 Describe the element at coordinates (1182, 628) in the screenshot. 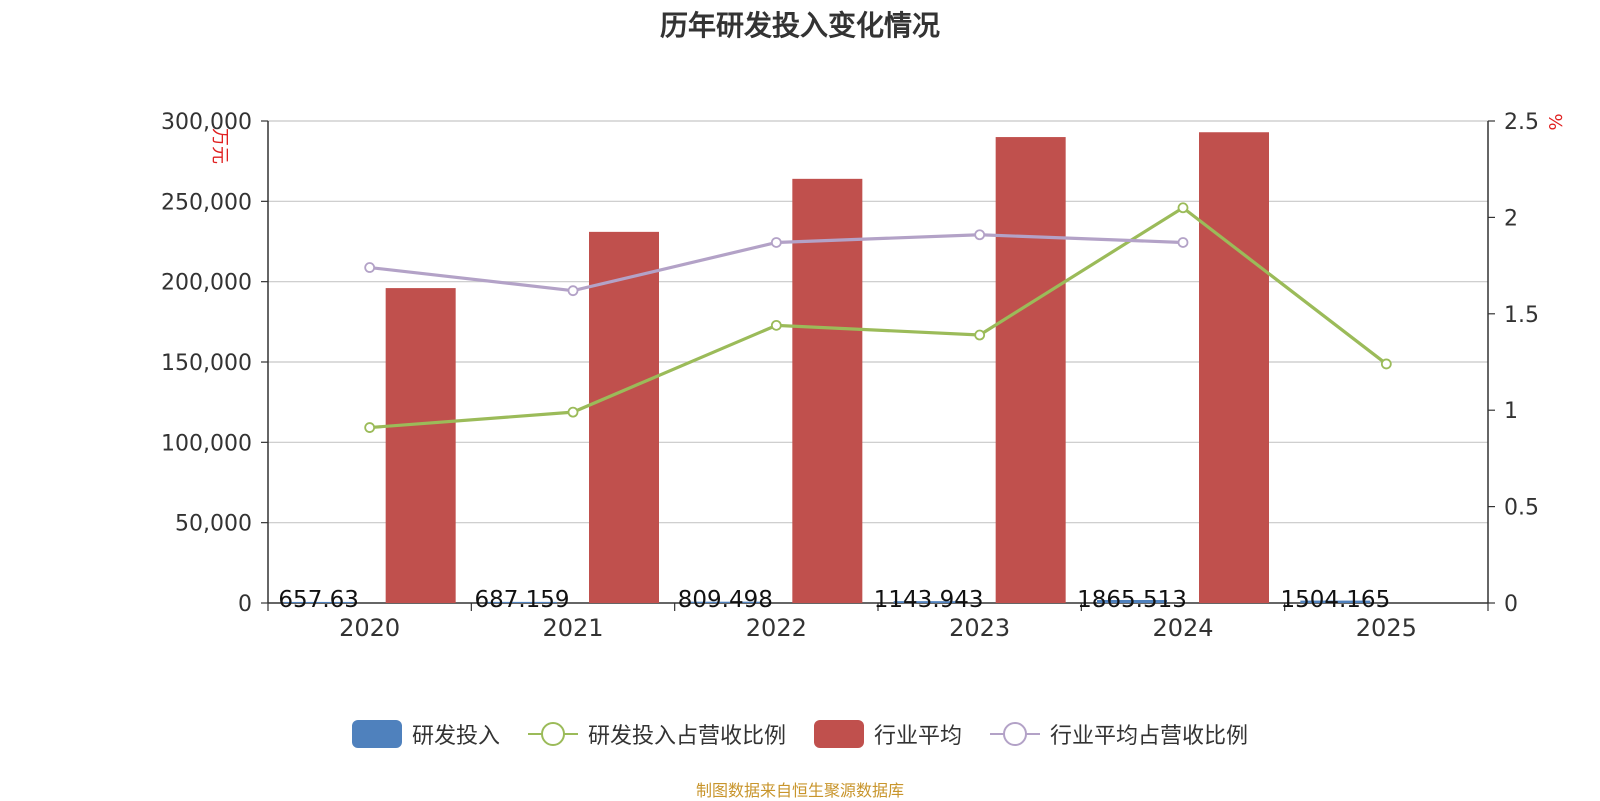

I see `x-axis-tick-label: 2024` at that location.